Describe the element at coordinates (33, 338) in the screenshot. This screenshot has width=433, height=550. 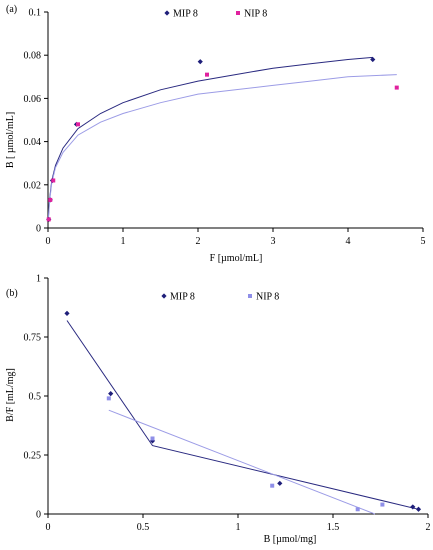
I see `y-tick-label: 0.75` at that location.